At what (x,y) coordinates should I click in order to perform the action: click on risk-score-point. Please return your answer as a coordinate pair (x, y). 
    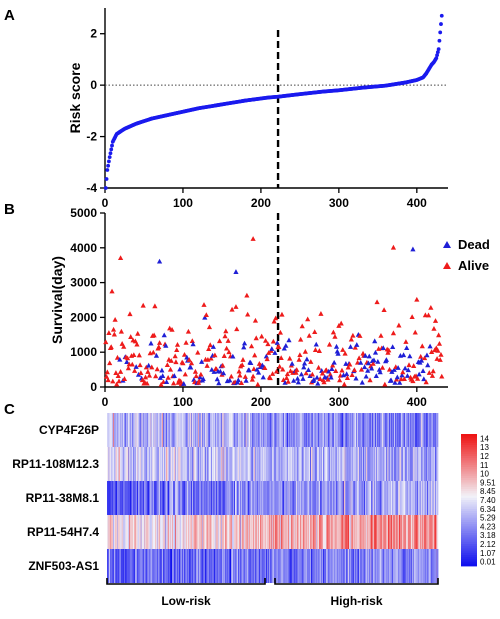
    Looking at the image, I should click on (111, 149).